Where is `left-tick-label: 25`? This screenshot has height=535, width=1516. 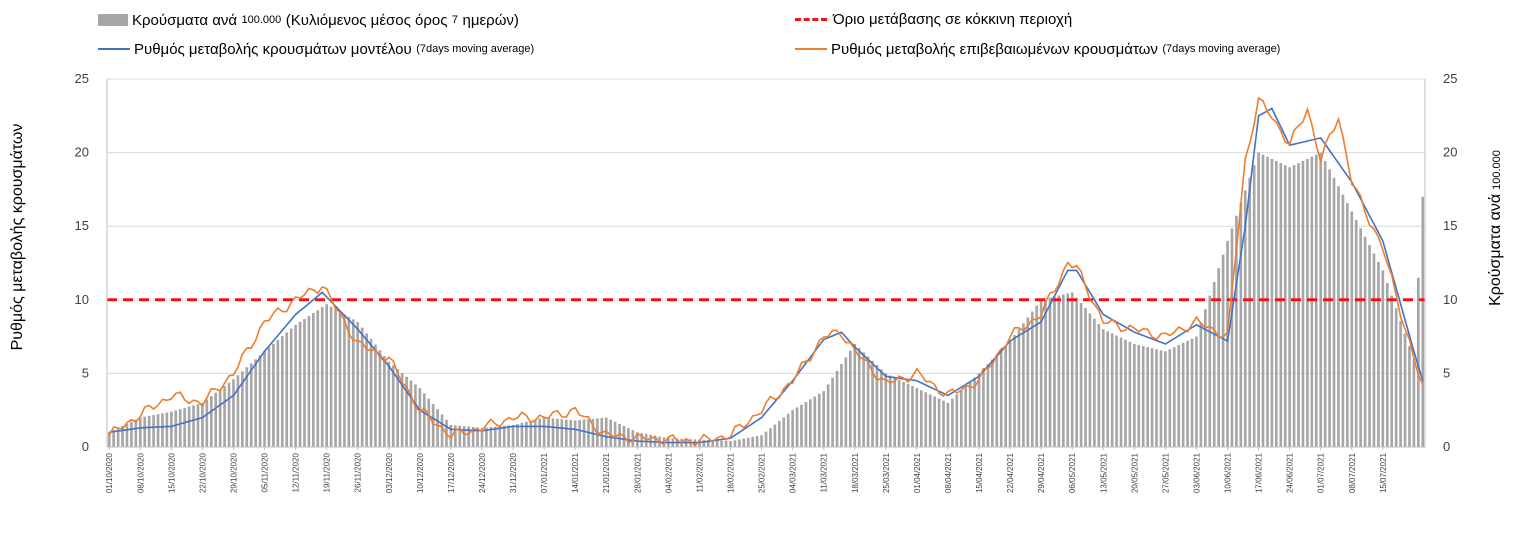 left-tick-label: 25 is located at coordinates (82, 78).